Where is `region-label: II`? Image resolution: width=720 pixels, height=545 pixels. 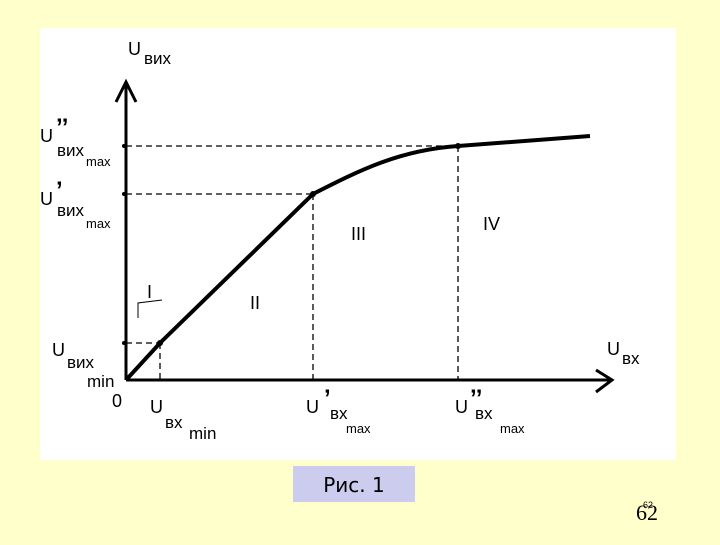 region-label: II is located at coordinates (255, 303).